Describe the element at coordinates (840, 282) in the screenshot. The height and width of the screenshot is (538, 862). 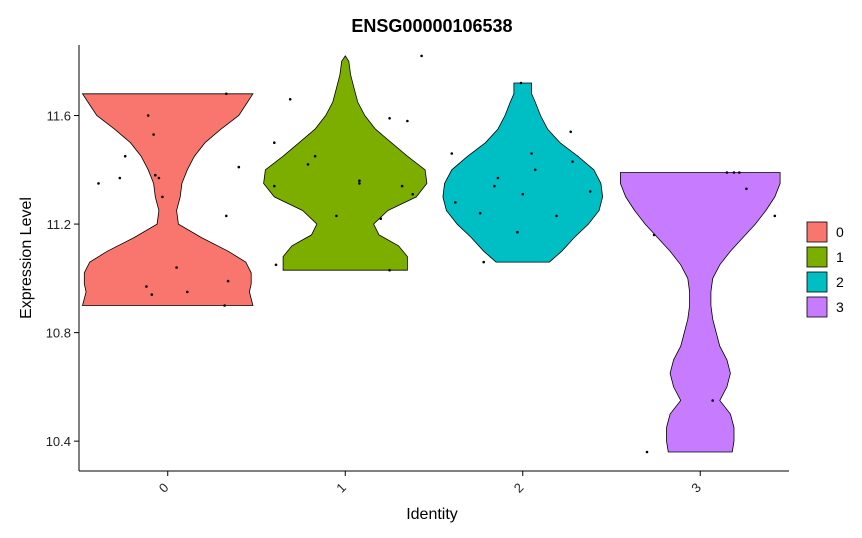
I see `legend-label-2: 2` at that location.